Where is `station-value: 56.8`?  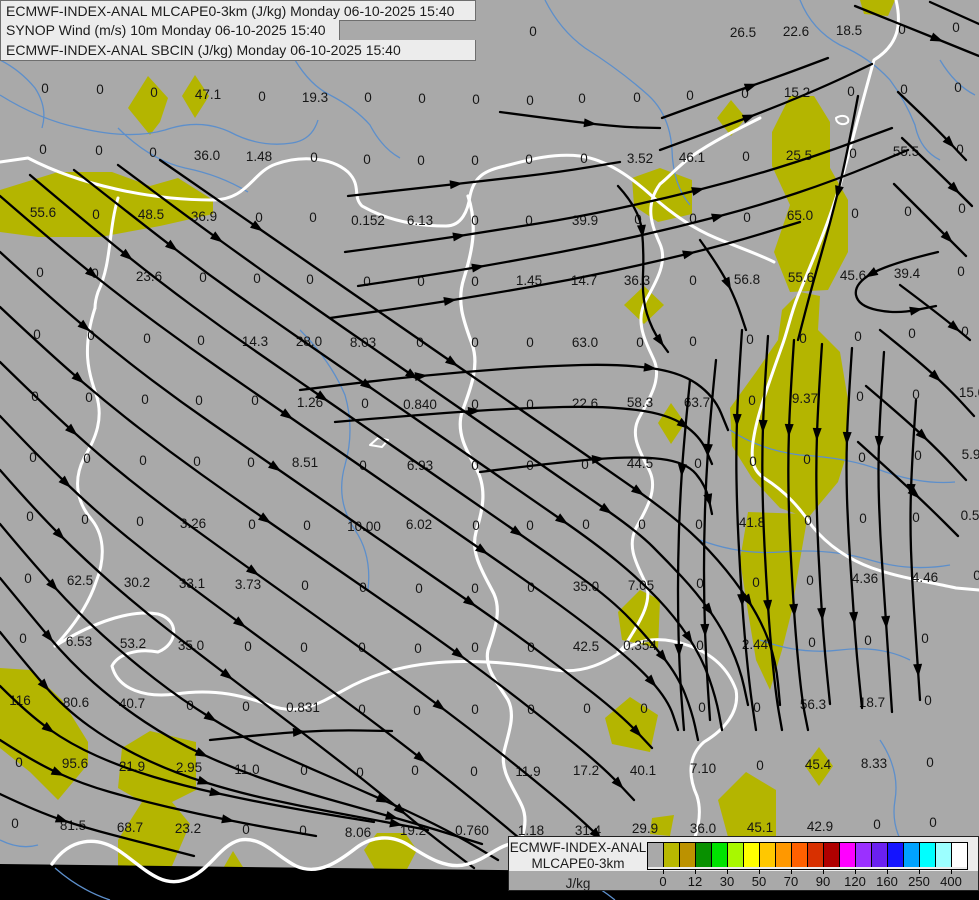 station-value: 56.8 is located at coordinates (747, 279).